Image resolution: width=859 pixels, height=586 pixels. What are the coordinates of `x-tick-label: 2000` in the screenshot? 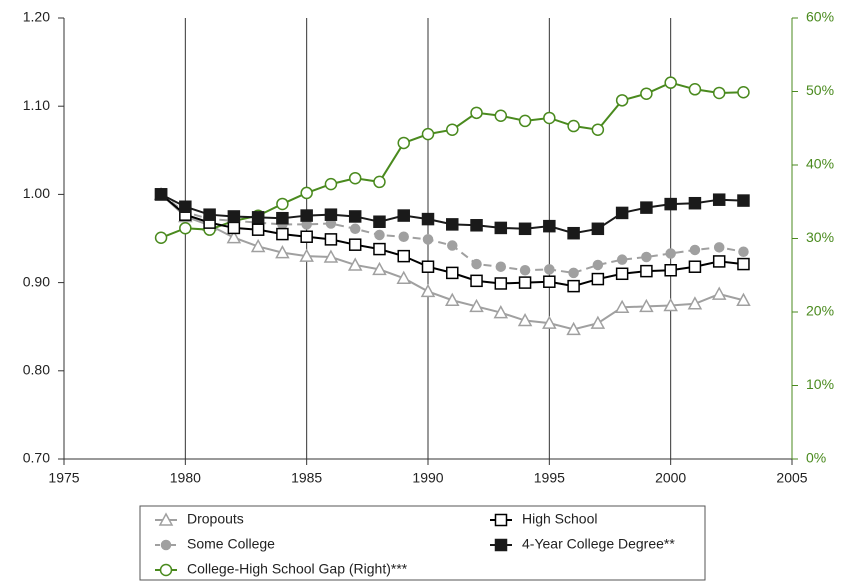 It's located at (670, 478).